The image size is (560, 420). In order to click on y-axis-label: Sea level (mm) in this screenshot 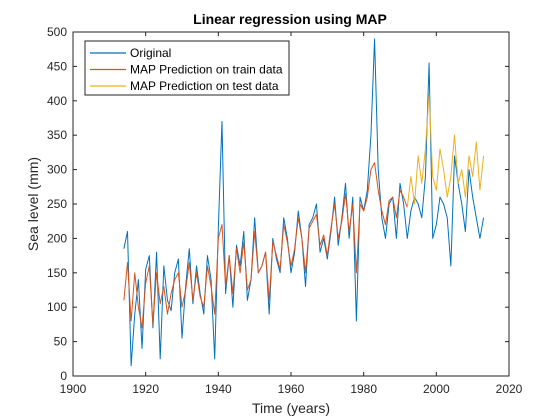, I will do `click(33, 204)`.